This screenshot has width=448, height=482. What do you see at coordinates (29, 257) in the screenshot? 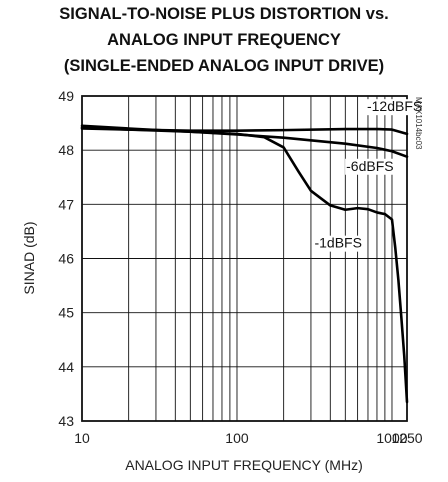
I see `y-axis-label: SINAD (dB)` at bounding box center [29, 257].